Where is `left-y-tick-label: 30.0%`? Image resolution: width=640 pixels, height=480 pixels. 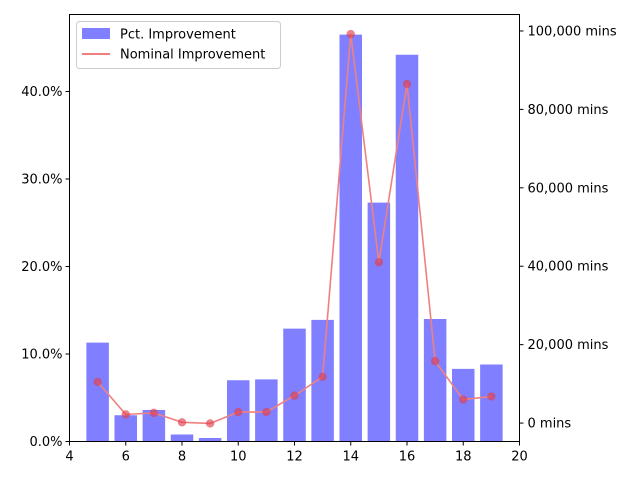
left-y-tick-label: 30.0% is located at coordinates (41, 180).